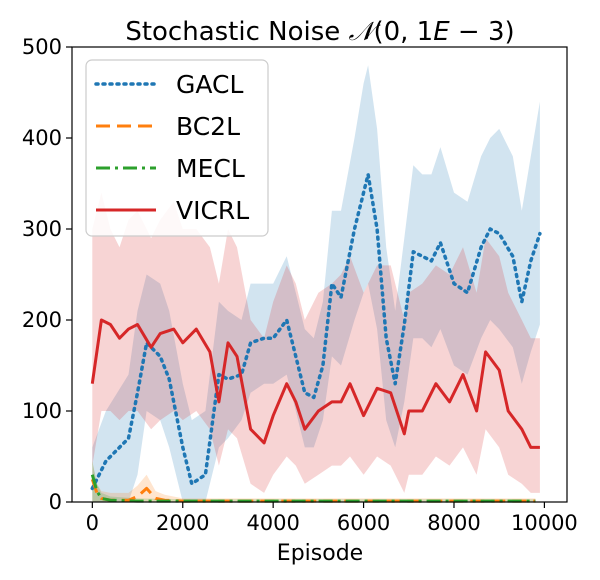 The image size is (600, 580). I want to click on x-axis-ticks: 0 2000 4000 6000 8000 10000, so click(332, 518).